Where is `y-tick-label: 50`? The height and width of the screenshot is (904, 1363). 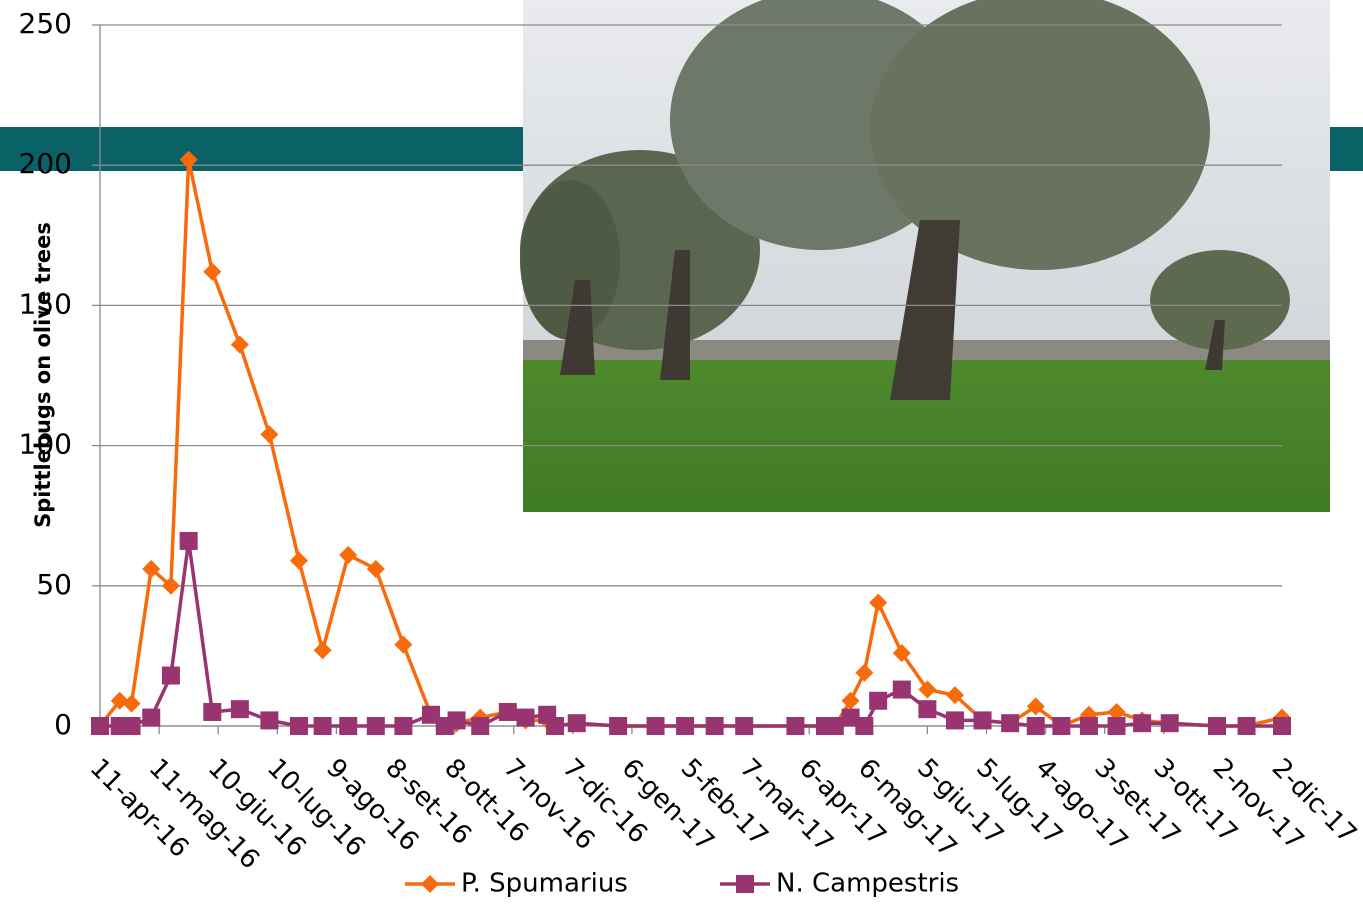 y-tick-label: 50 is located at coordinates (54, 584).